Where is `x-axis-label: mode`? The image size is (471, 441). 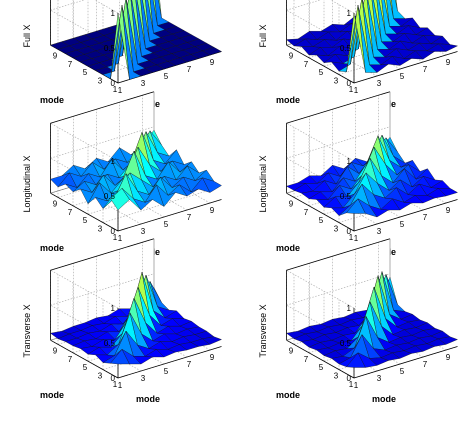 x-axis-label: mode is located at coordinates (384, 399).